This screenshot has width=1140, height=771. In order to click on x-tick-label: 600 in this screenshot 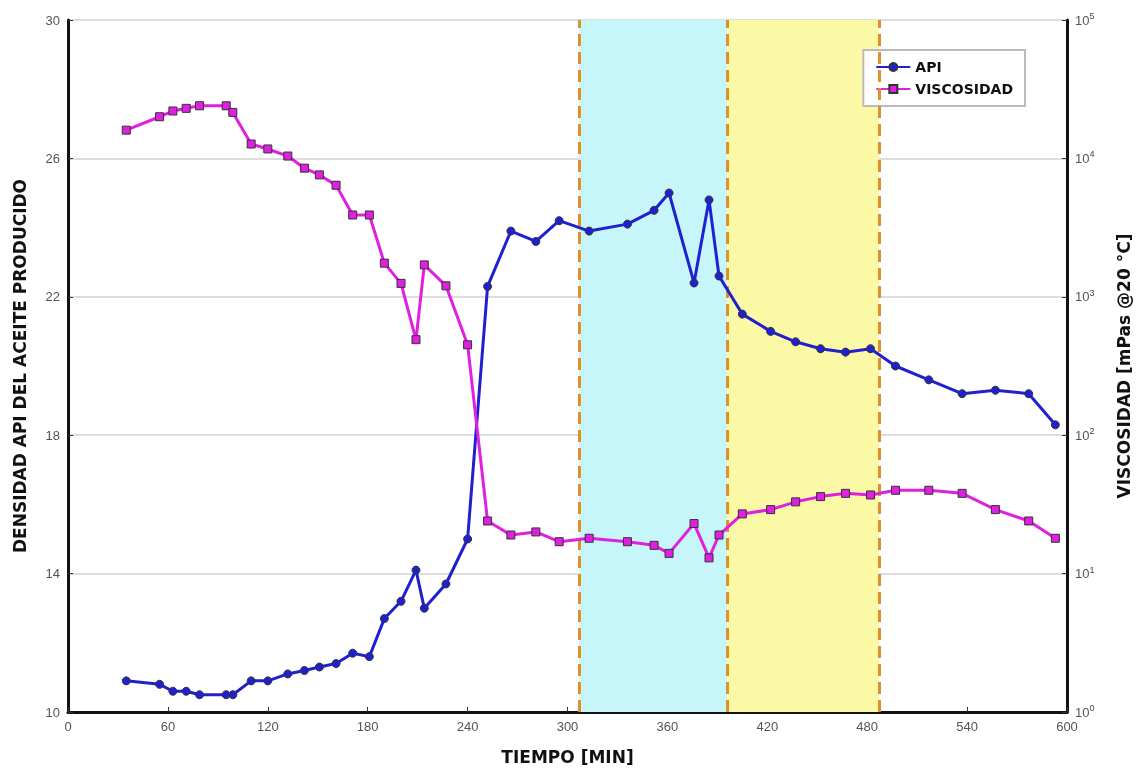, I will do `click(1067, 726)`.